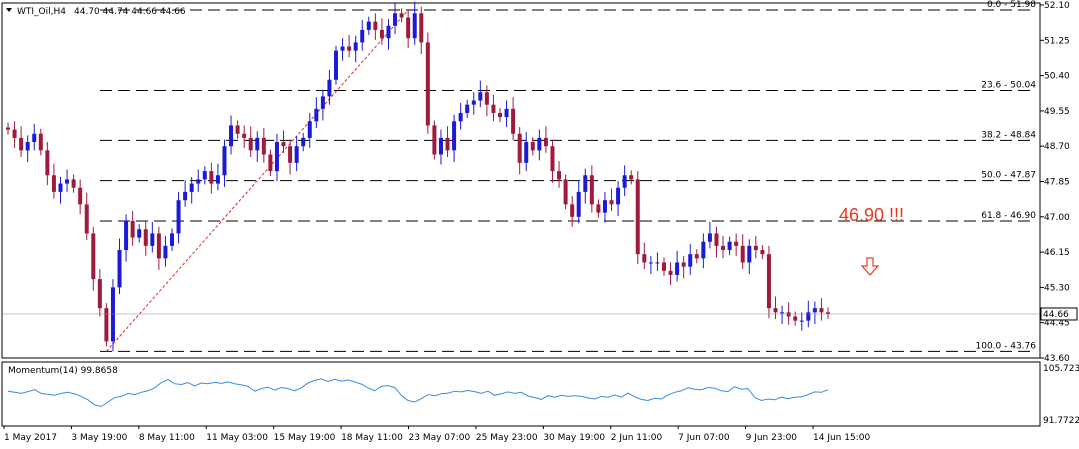 This screenshot has height=449, width=1079. Describe the element at coordinates (41, 12) in the screenshot. I see `symbol-header: WTI_Oil,H4` at that location.